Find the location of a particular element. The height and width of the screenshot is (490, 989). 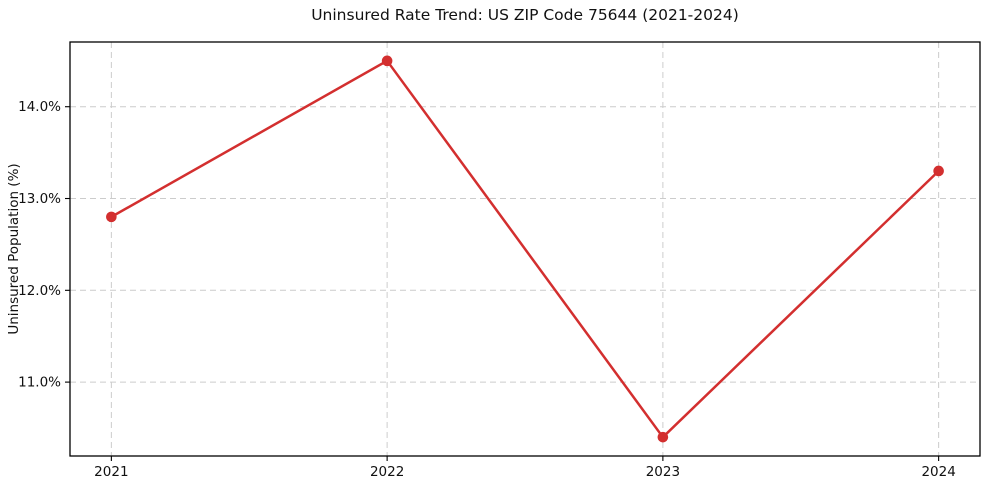

x-tick-label: 2022 is located at coordinates (387, 472).